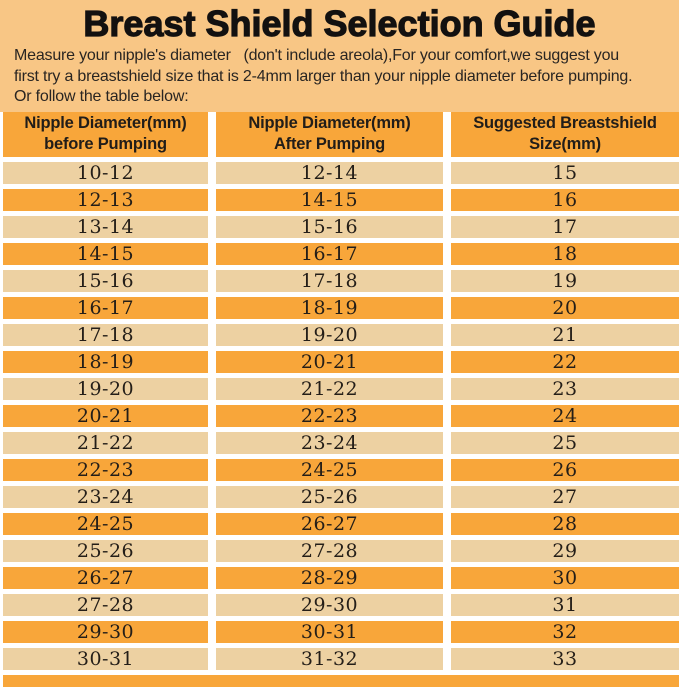  What do you see at coordinates (565, 577) in the screenshot?
I see `table-cell: 30` at bounding box center [565, 577].